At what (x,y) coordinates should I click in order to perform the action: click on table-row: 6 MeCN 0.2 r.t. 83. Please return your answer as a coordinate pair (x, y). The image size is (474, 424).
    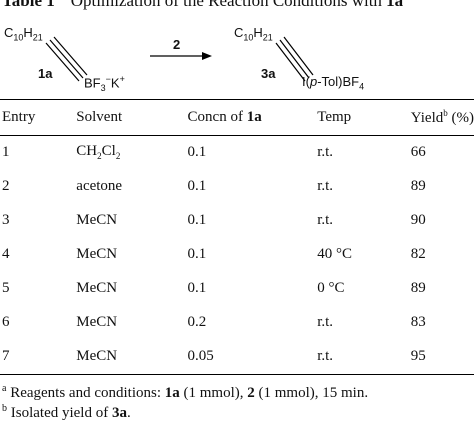
    Looking at the image, I should click on (237, 322).